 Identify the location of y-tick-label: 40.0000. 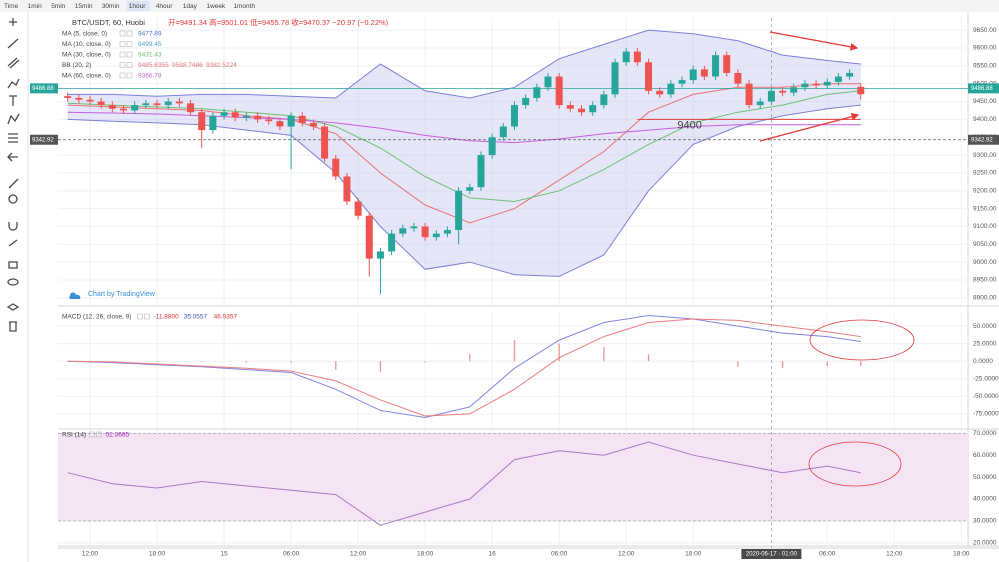
(985, 499).